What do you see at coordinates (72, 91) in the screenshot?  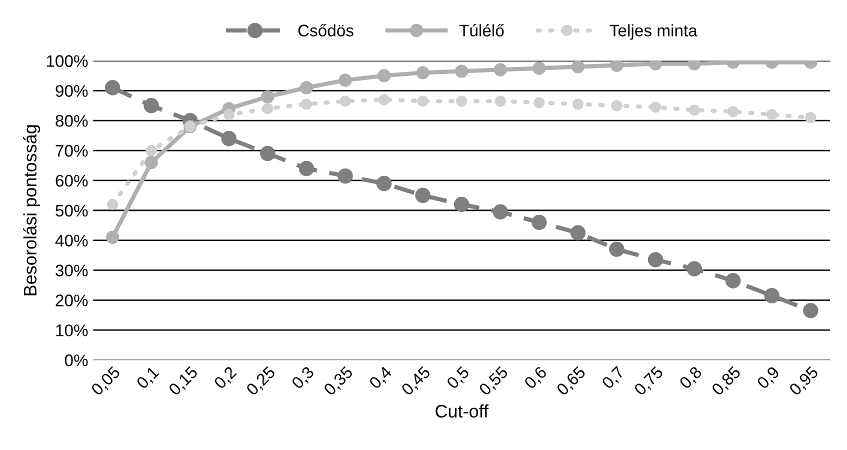 I see `y-tick-label: 90%` at bounding box center [72, 91].